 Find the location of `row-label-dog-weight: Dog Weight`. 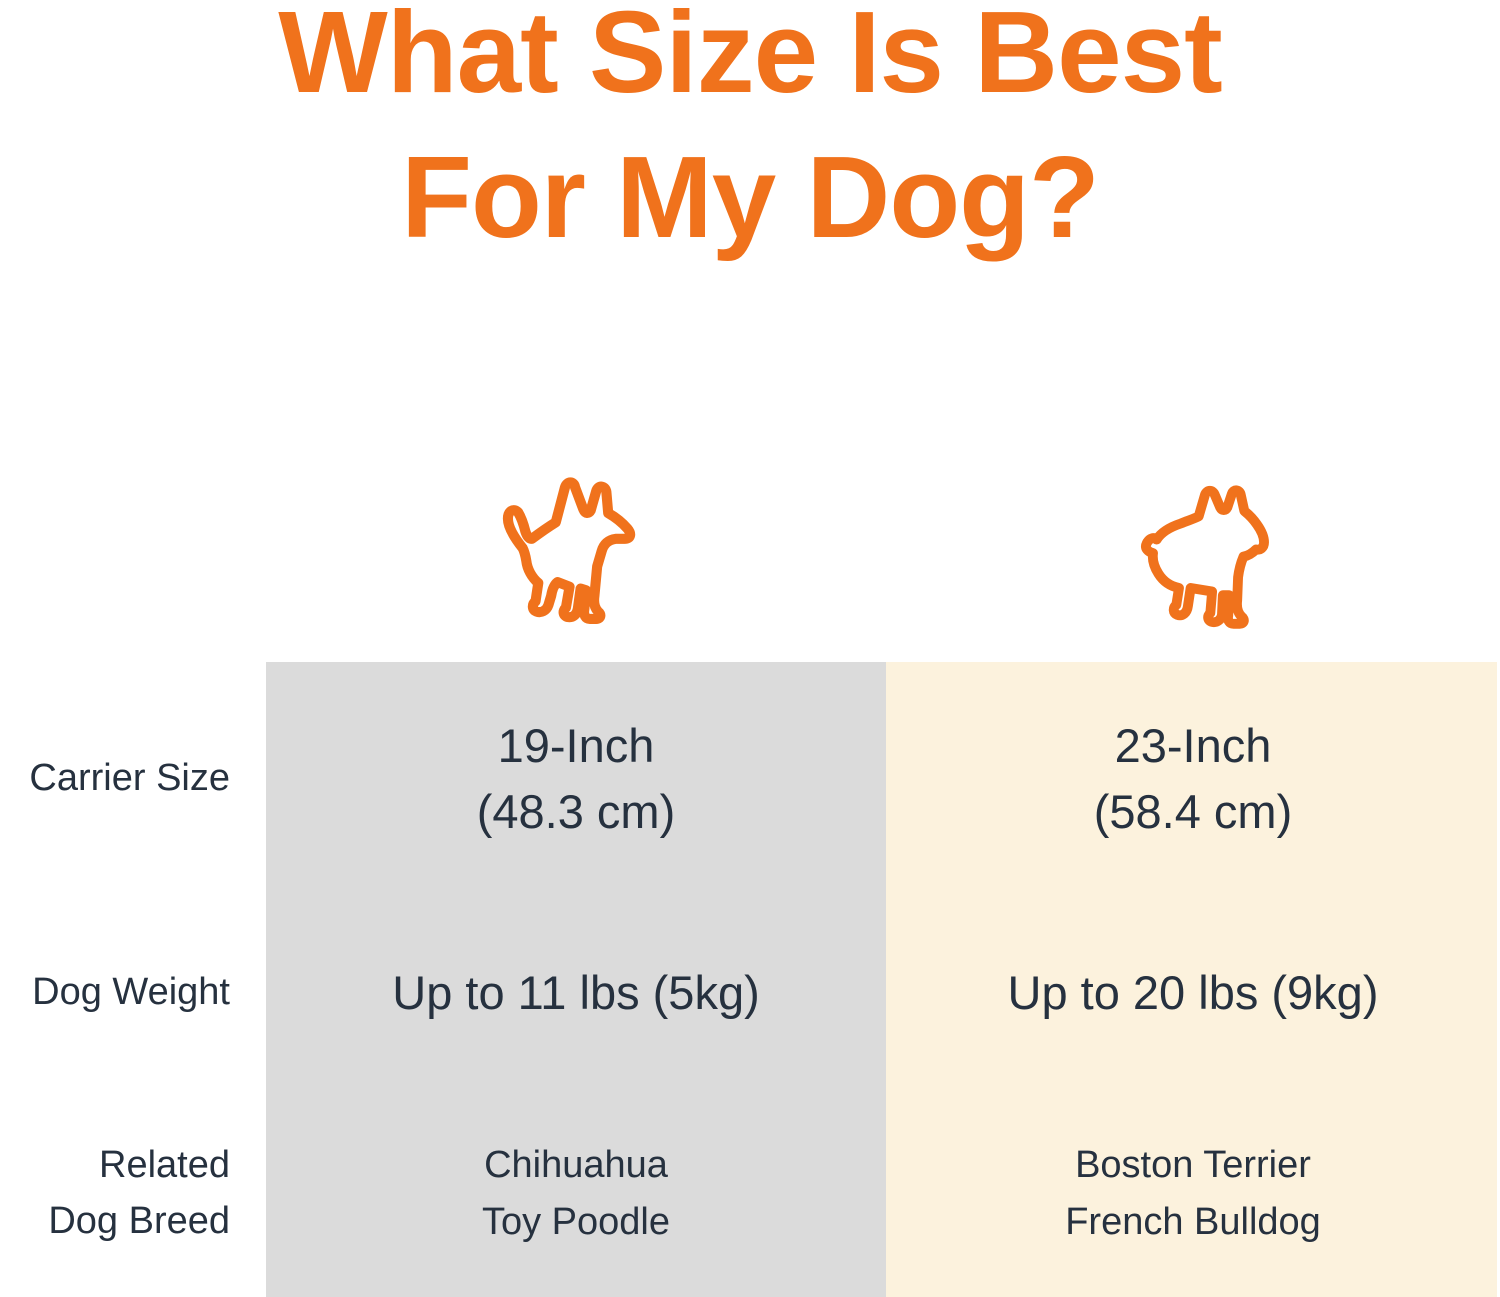

row-label-dog-weight: Dog Weight is located at coordinates (133, 992).